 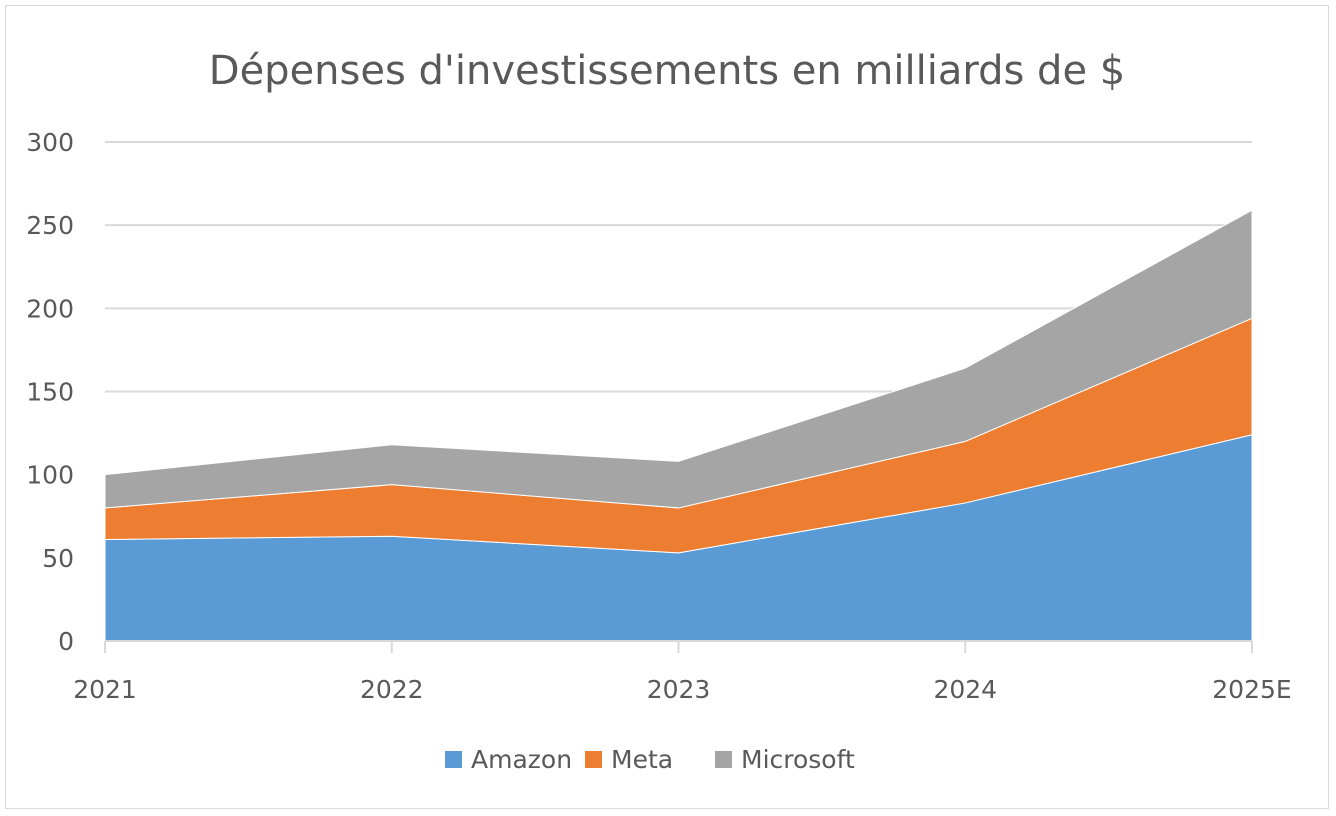 What do you see at coordinates (50, 475) in the screenshot?
I see `y-tick-label: 100` at bounding box center [50, 475].